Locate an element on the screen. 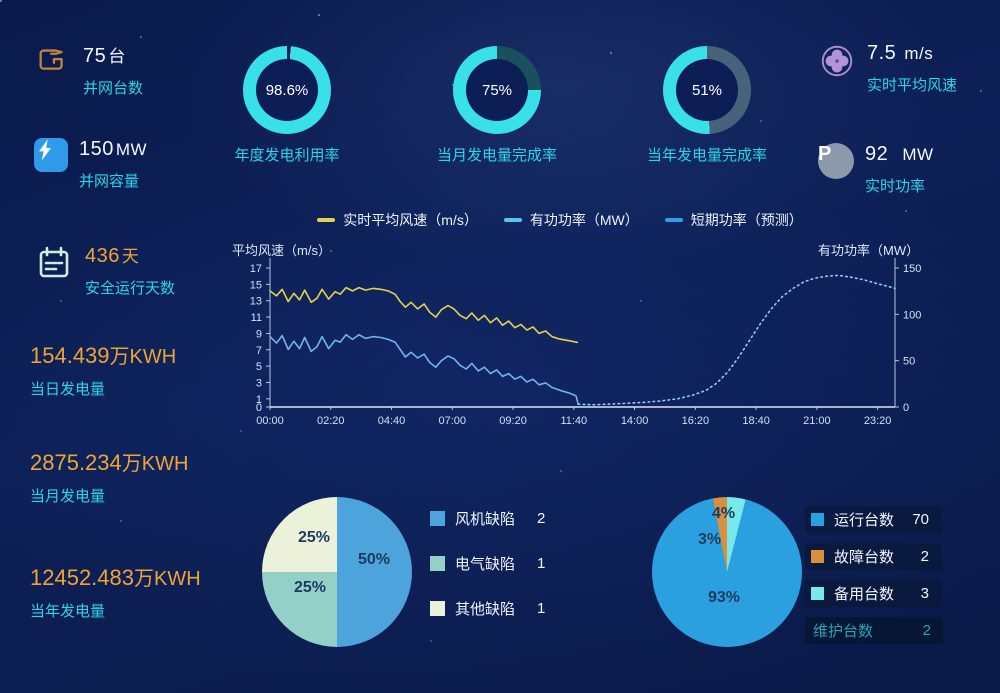  svg-text: 100 is located at coordinates (912, 315).